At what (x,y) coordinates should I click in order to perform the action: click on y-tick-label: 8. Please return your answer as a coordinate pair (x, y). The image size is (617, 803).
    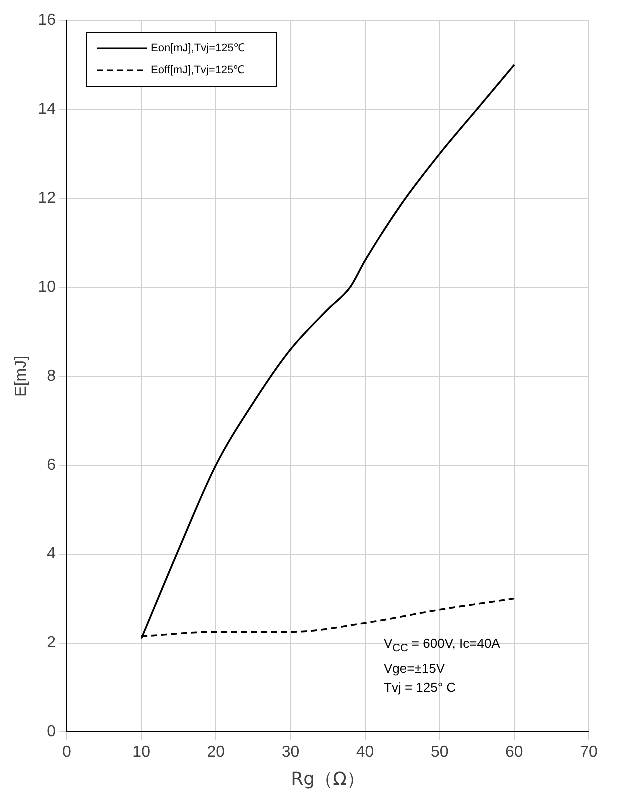
    Looking at the image, I should click on (51, 376).